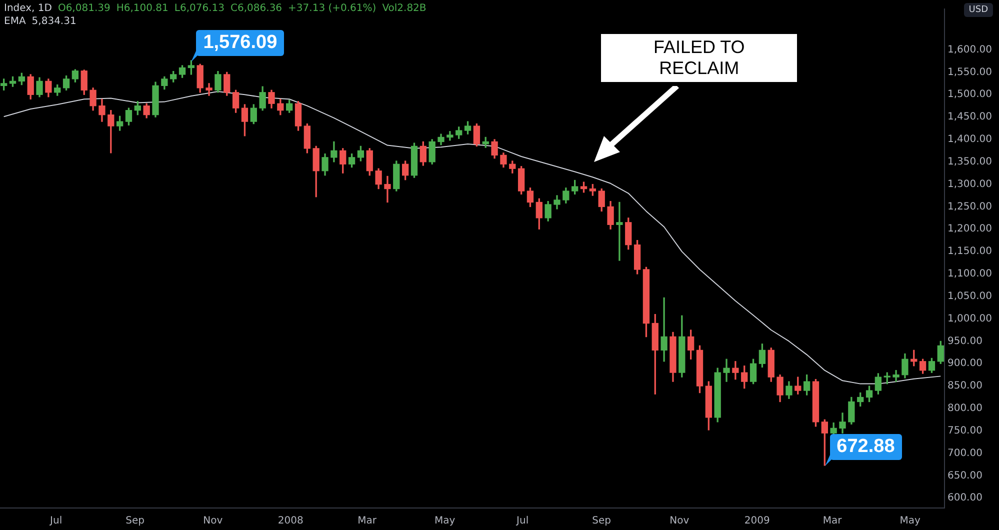 The image size is (999, 530). I want to click on y-tick-label: 750.00, so click(964, 430).